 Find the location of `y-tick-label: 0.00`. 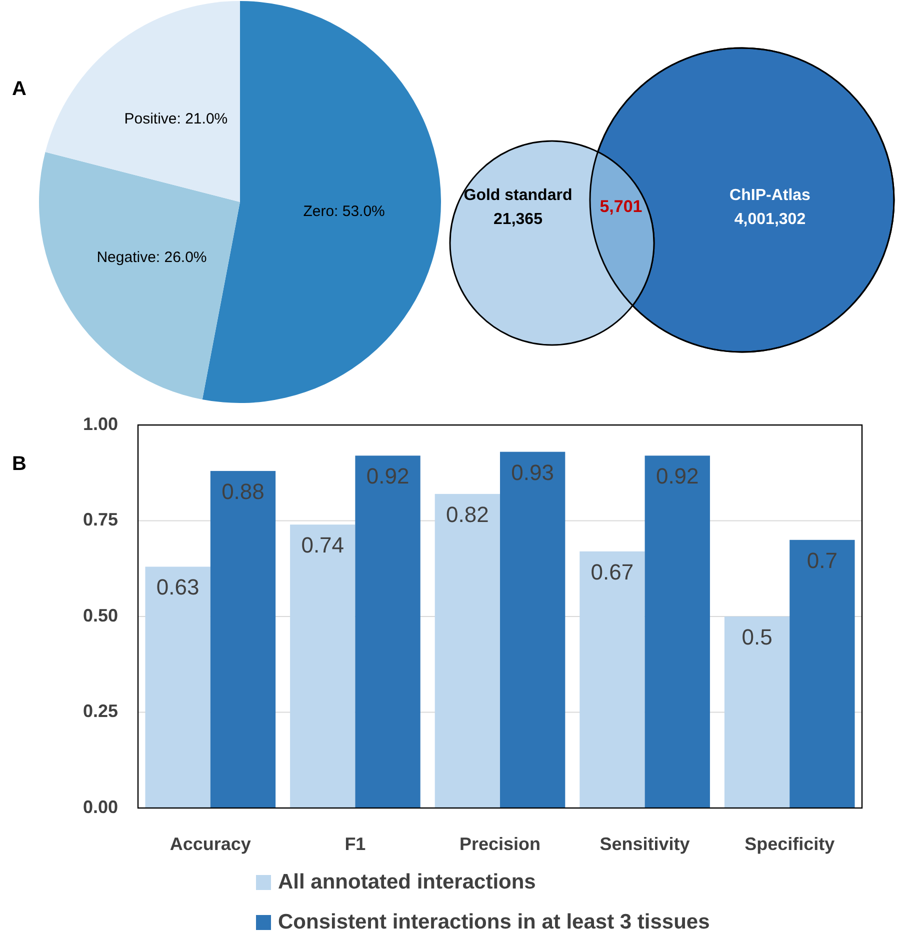

y-tick-label: 0.00 is located at coordinates (100, 806).